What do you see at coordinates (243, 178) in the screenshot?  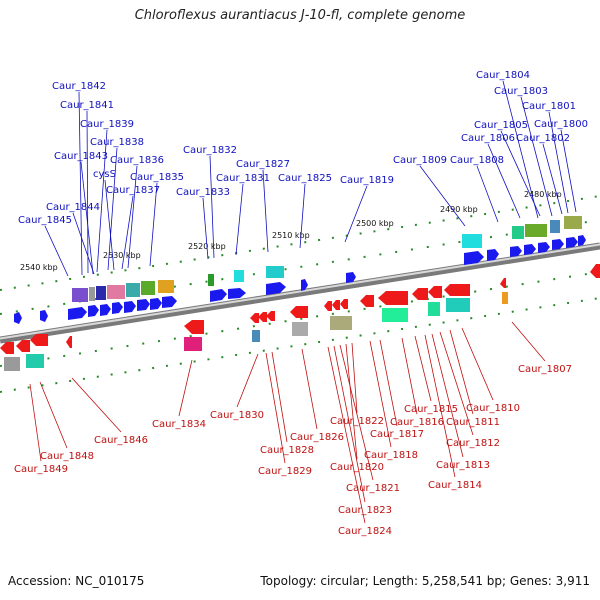 I see `gene-label: Caur_1831` at bounding box center [243, 178].